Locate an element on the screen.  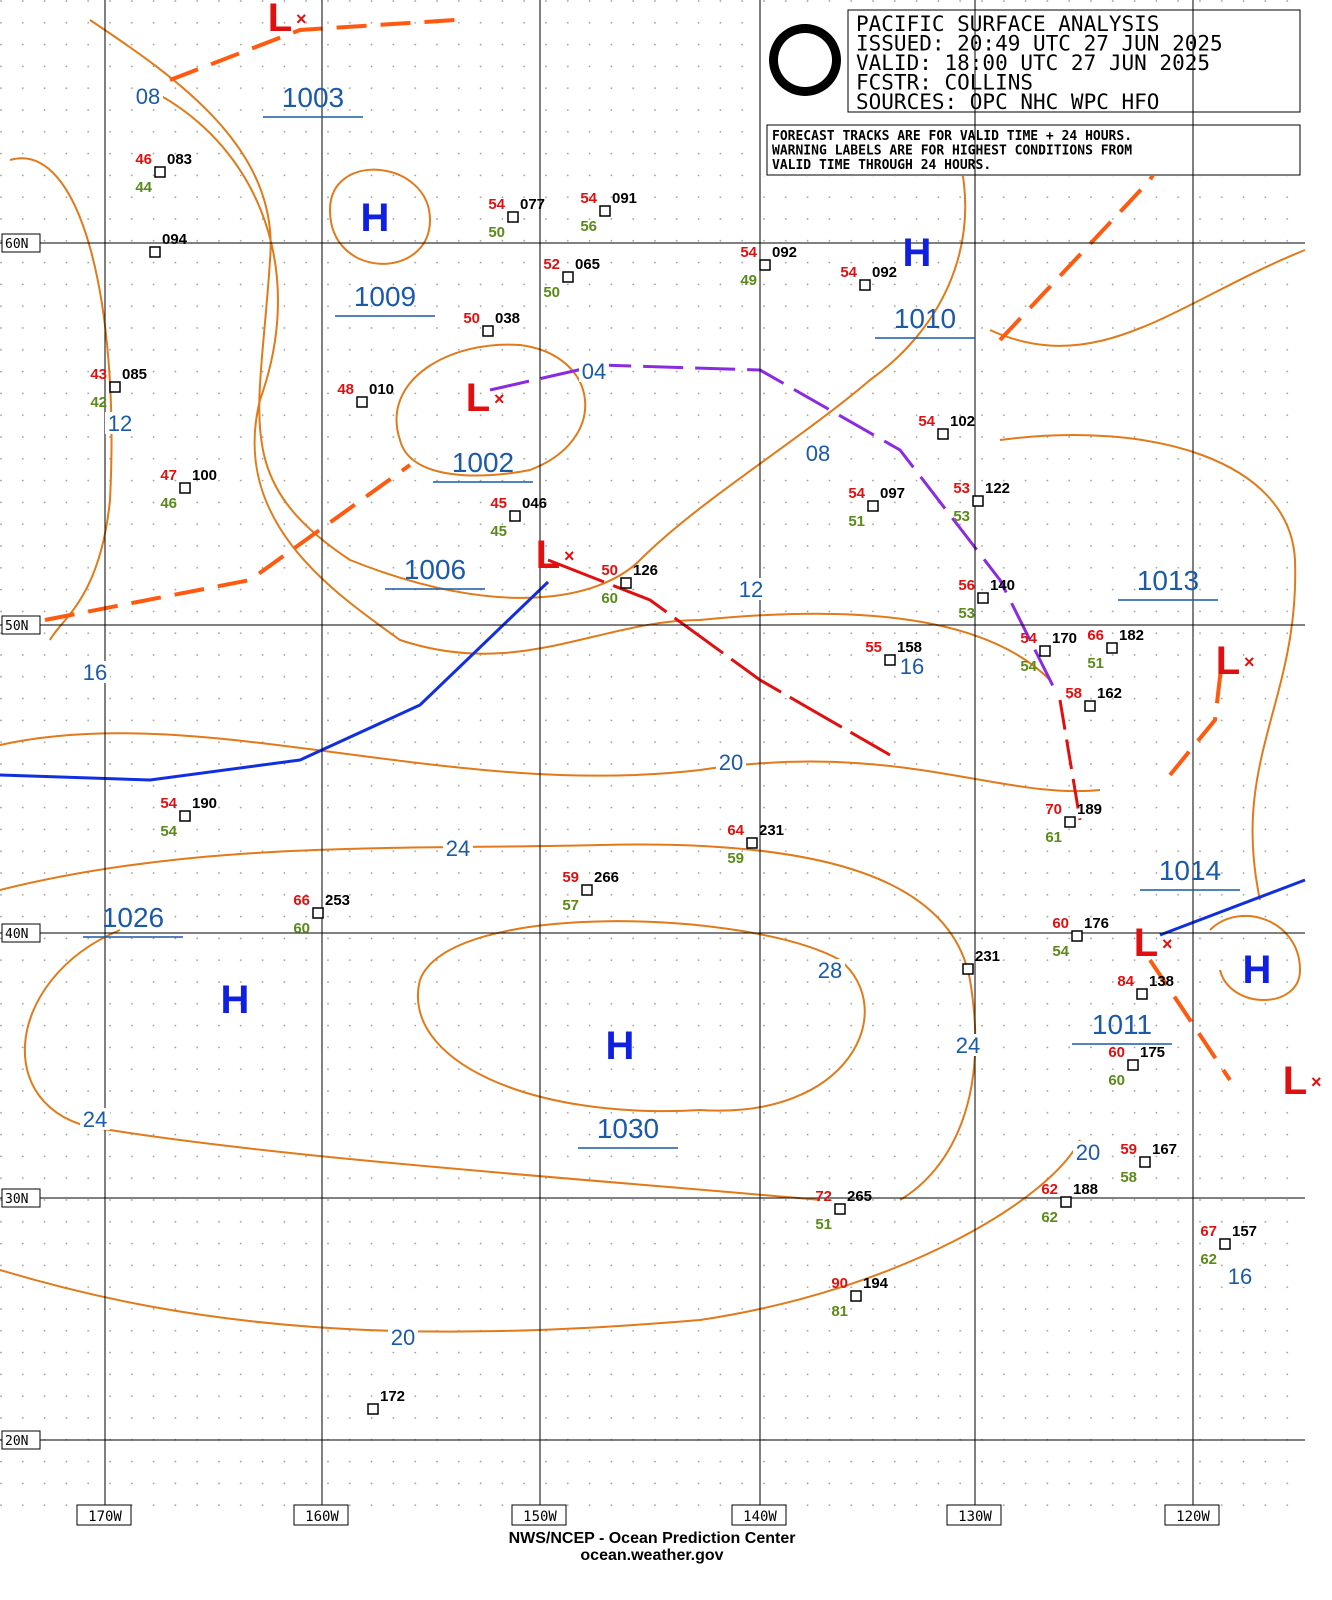
station-temp: 53 is located at coordinates (961, 488).